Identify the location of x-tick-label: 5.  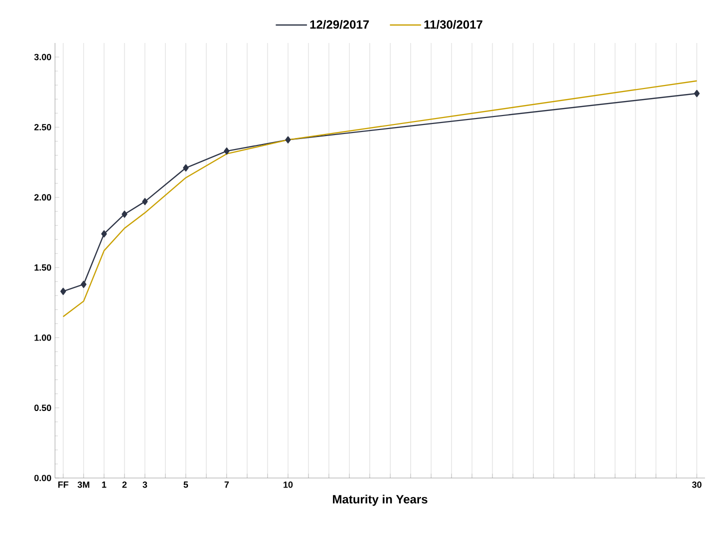
(186, 485).